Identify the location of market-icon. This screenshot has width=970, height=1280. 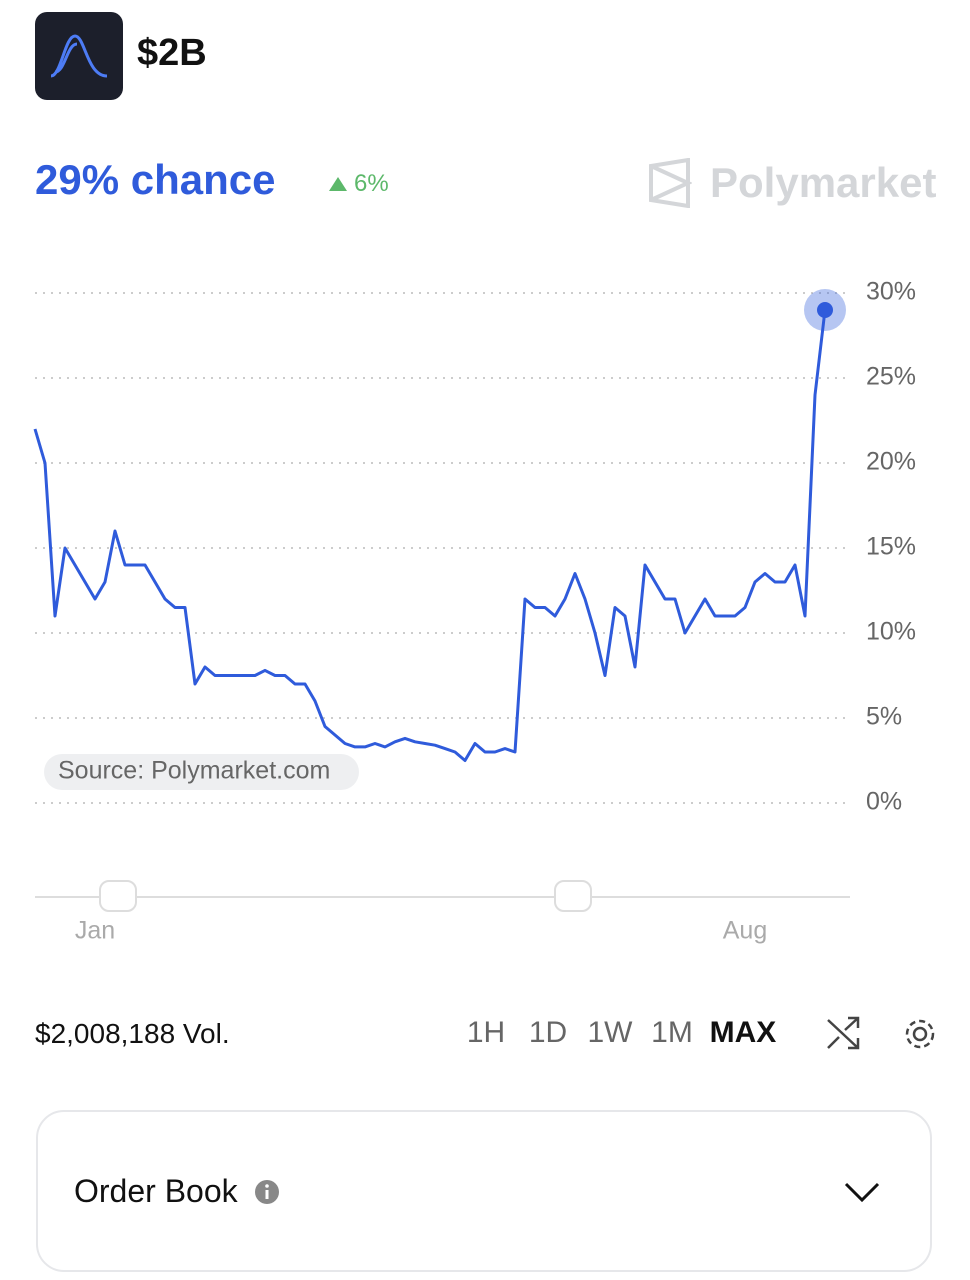
(79, 56).